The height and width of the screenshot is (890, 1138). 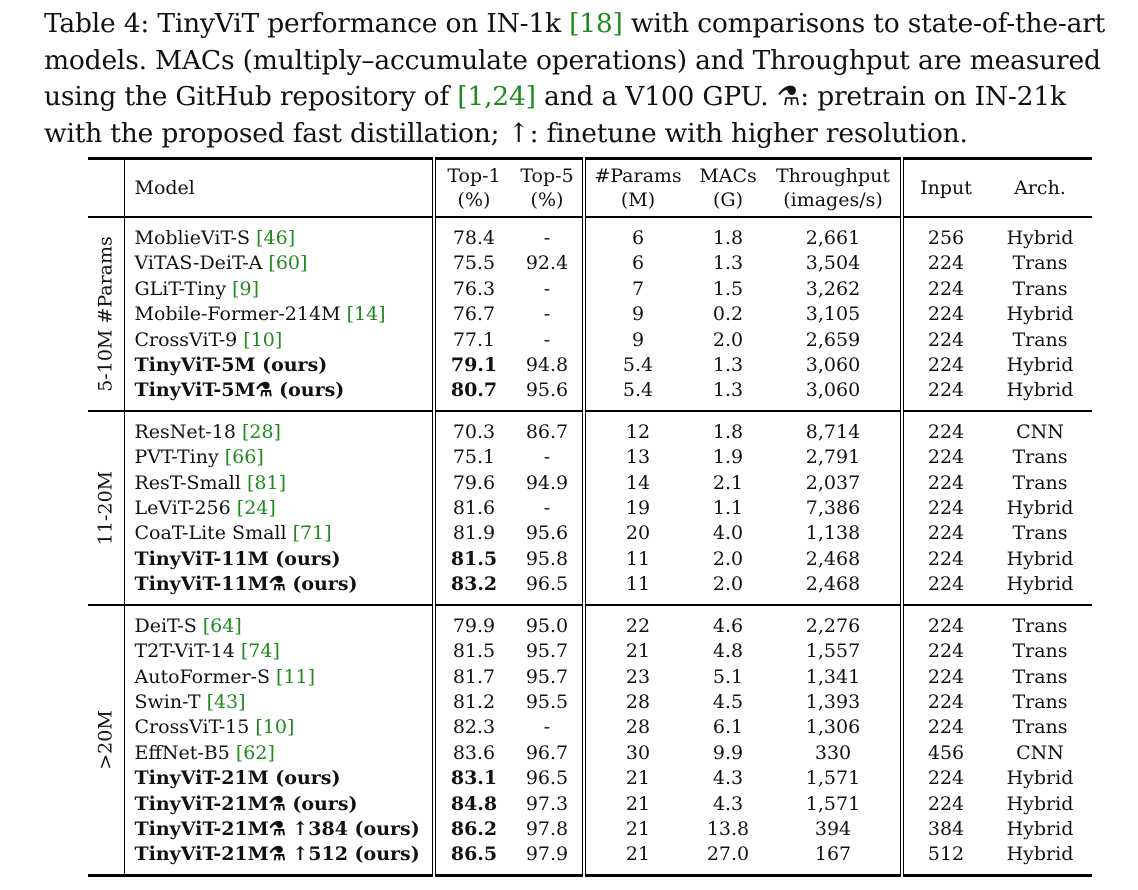 I want to click on params-cell: 23, so click(x=636, y=677).